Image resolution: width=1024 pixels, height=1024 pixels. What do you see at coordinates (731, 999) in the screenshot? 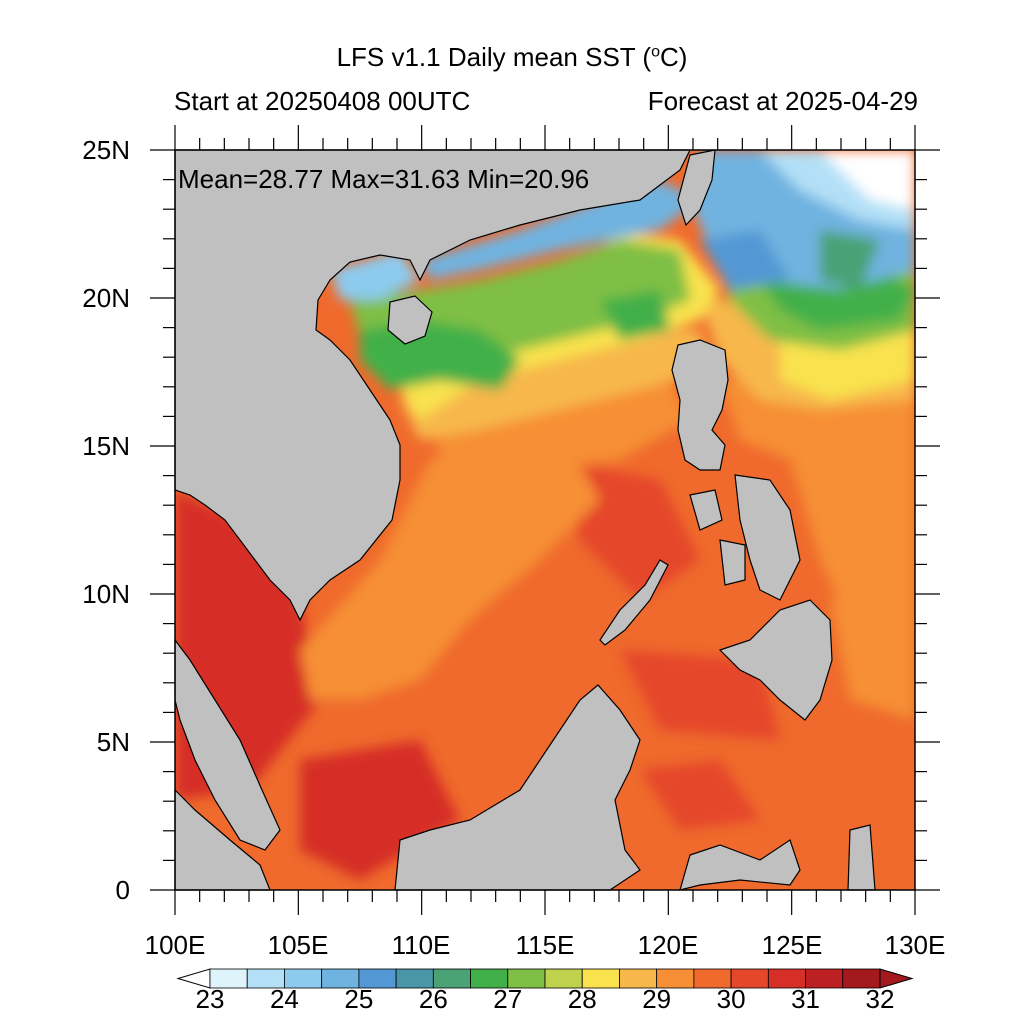
I see `colorbar-label: 30` at bounding box center [731, 999].